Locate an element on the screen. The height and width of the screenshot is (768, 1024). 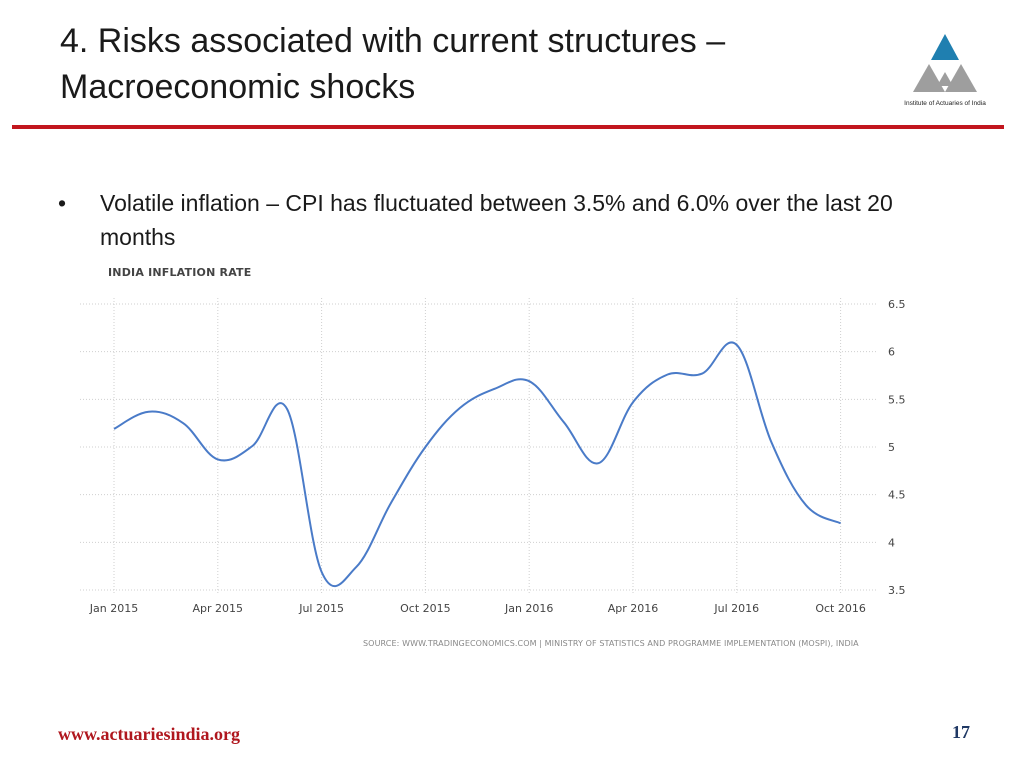
chart-title: INDIA INFLATION RATE is located at coordinates (180, 272).